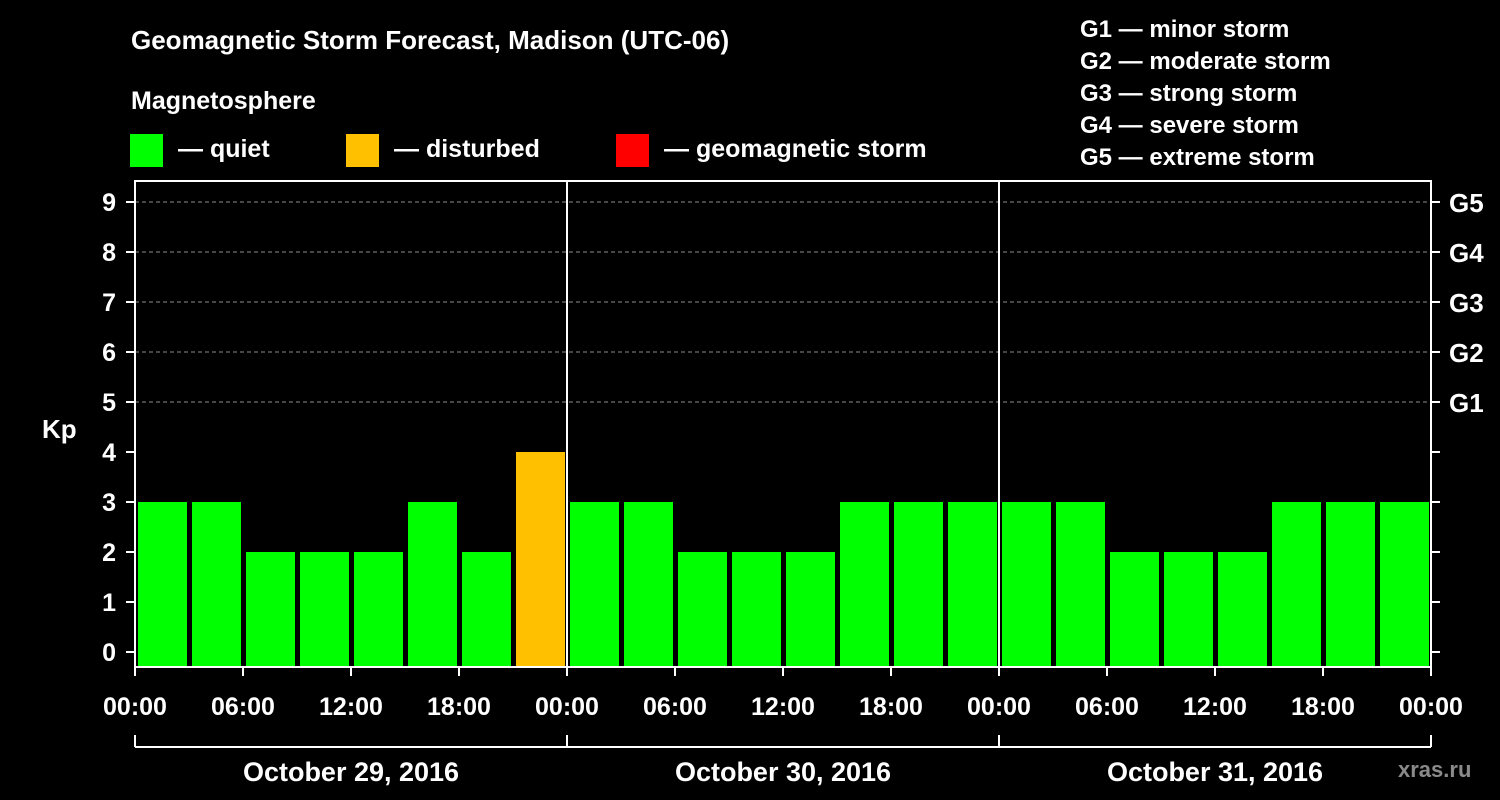 The height and width of the screenshot is (800, 1500). Describe the element at coordinates (567, 707) in the screenshot. I see `x-tick-label-4: 00:00` at that location.